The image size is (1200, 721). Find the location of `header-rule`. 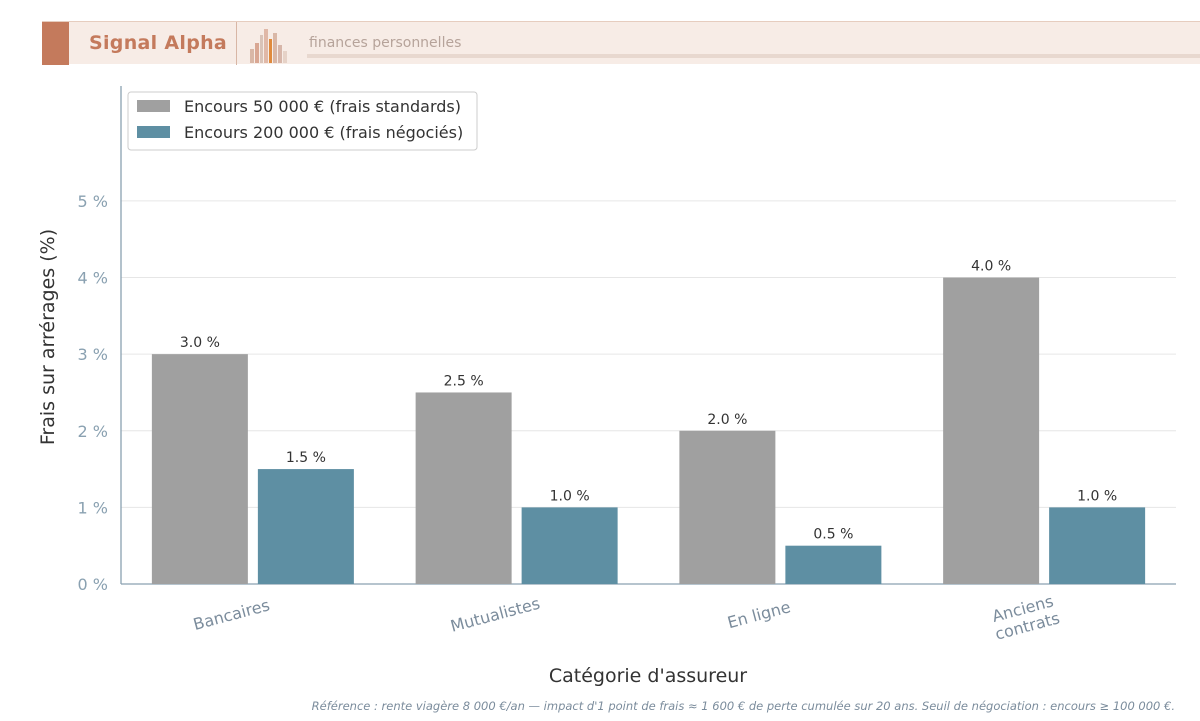

header-rule is located at coordinates (753, 56).